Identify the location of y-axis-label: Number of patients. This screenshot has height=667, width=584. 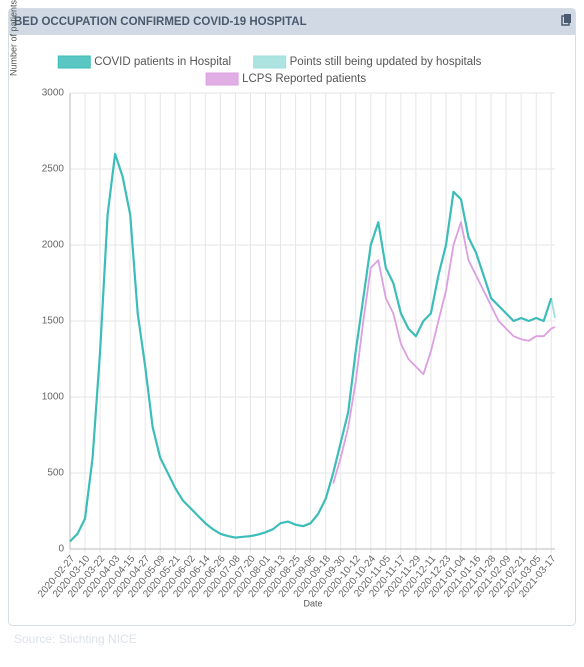
(13, 38).